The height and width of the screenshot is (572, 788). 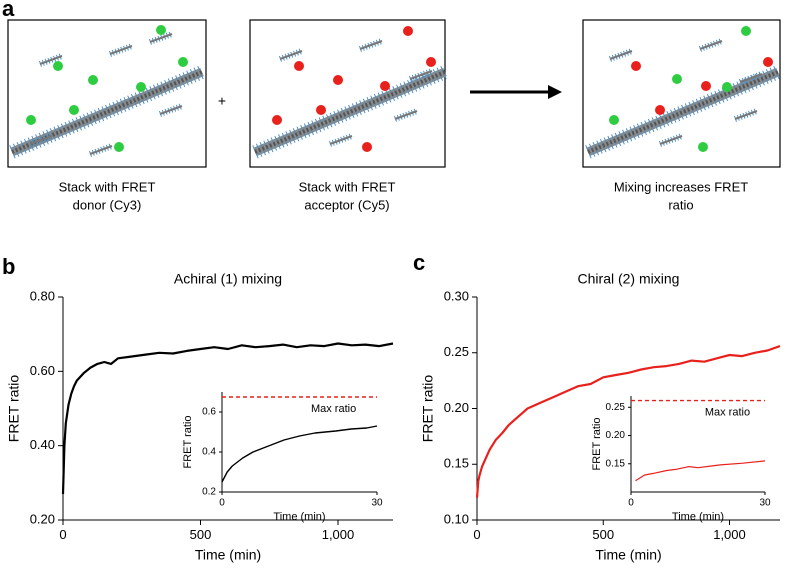 I want to click on caption: ratio, so click(x=680, y=204).